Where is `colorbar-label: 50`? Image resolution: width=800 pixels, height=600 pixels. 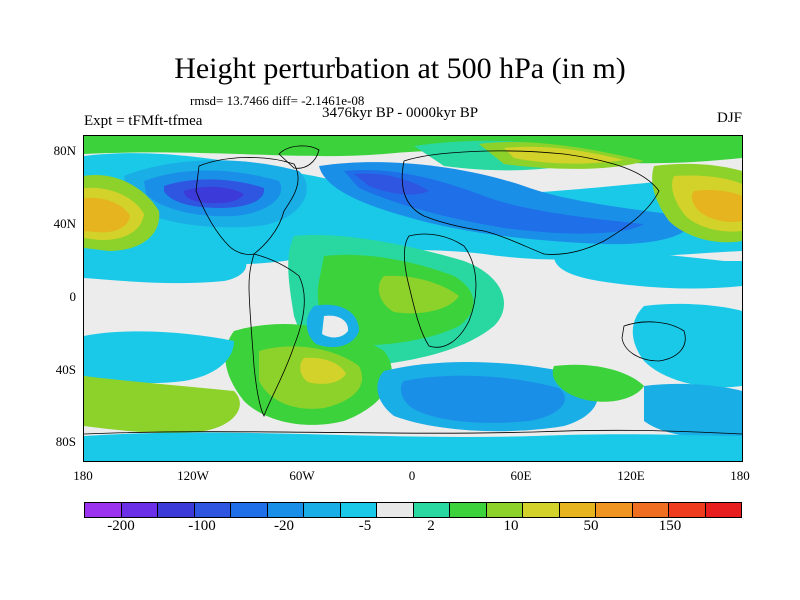 colorbar-label: 50 is located at coordinates (591, 526).